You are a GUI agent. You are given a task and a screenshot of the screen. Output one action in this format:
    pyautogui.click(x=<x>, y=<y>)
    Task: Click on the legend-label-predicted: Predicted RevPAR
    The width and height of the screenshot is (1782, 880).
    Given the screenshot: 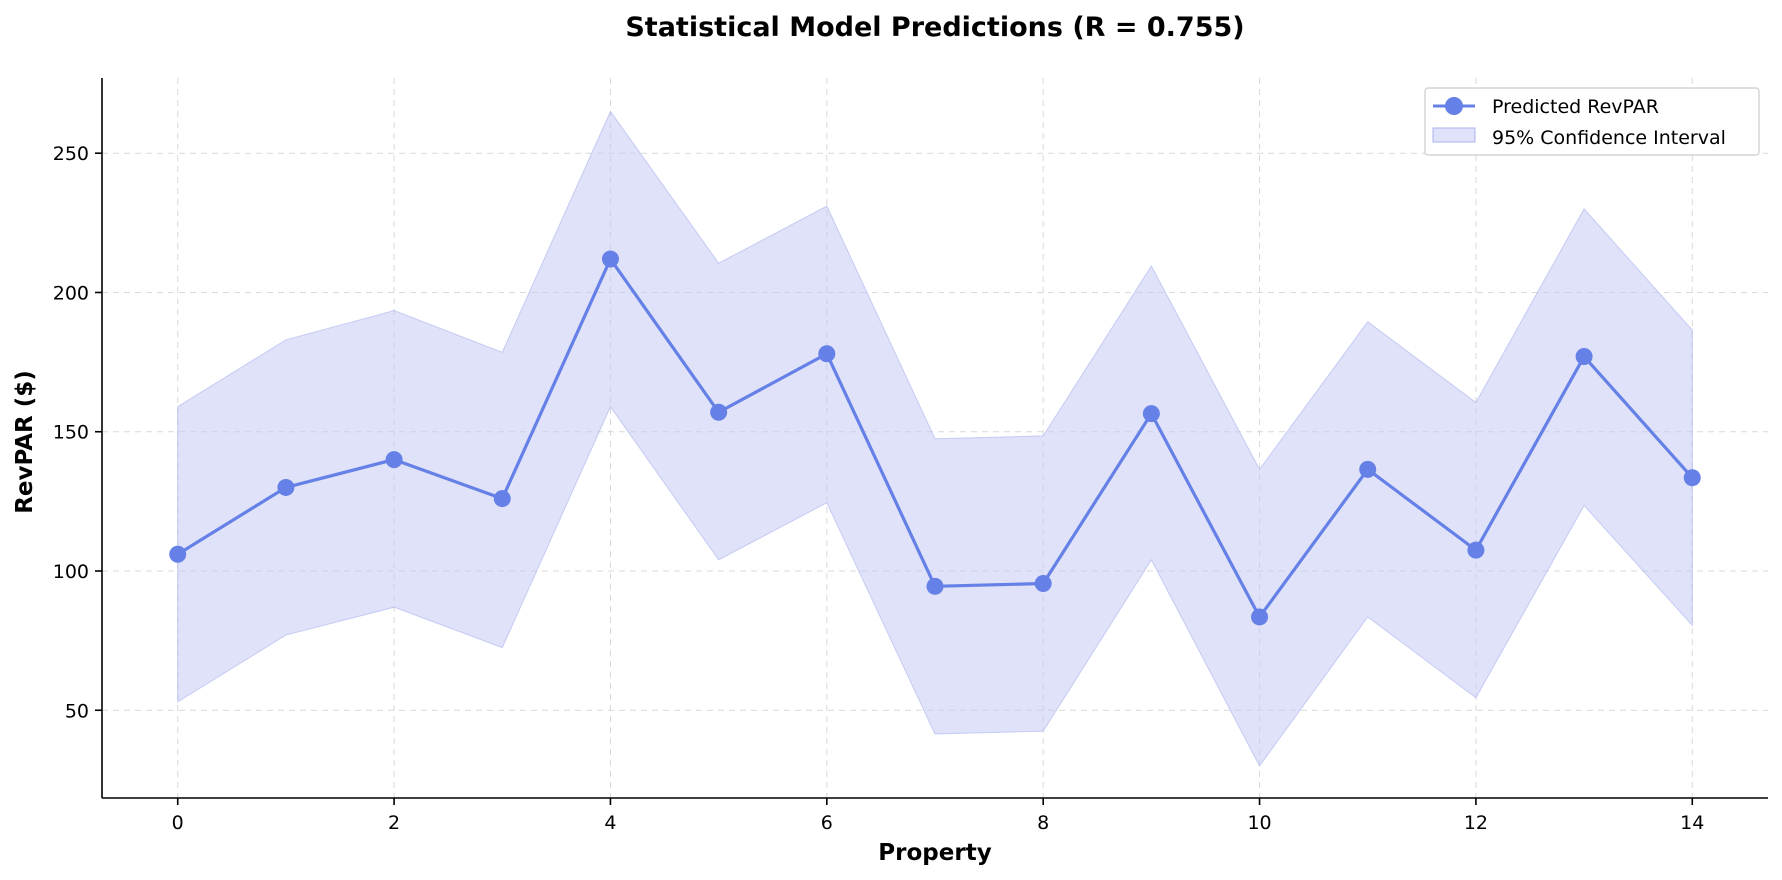 What is the action you would take?
    pyautogui.click(x=1575, y=107)
    